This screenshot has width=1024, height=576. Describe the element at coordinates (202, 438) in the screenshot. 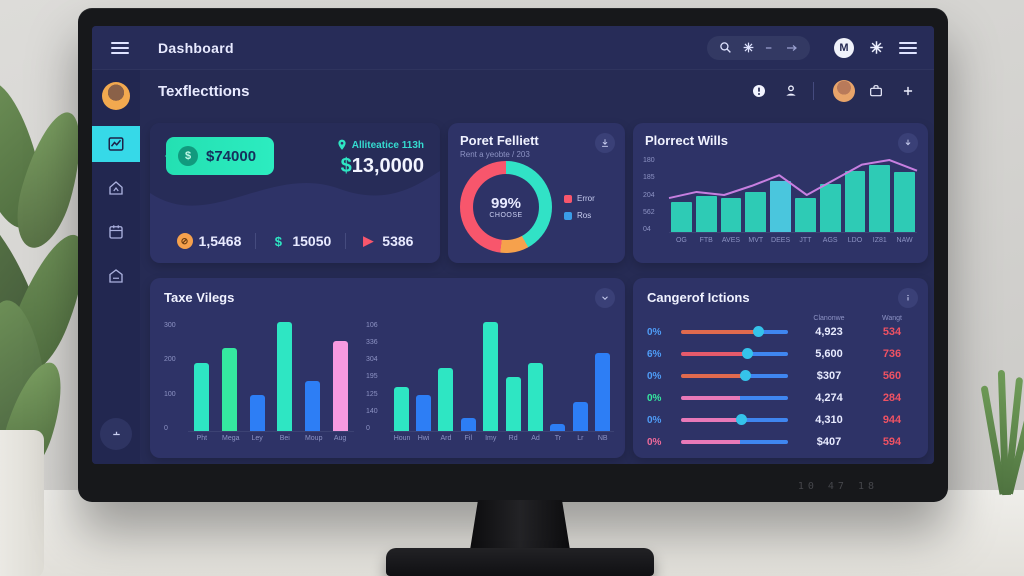

I see `x-tick-label: Pht` at that location.